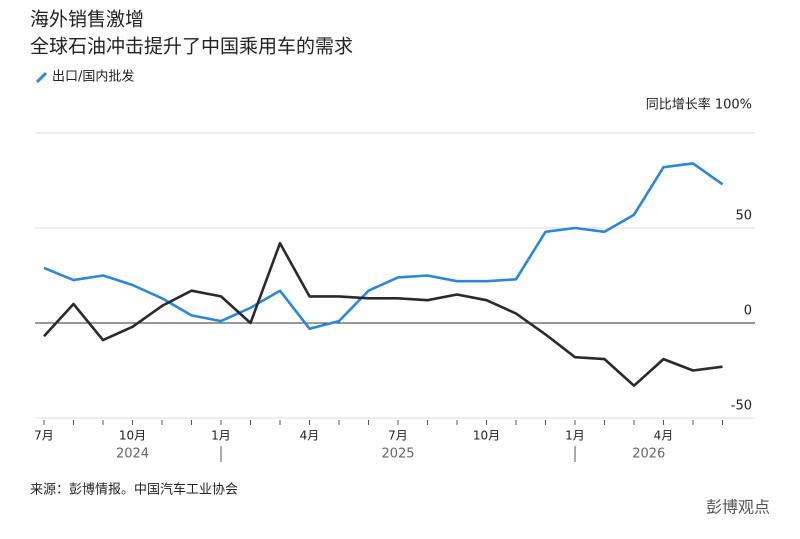 The height and width of the screenshot is (539, 800). Describe the element at coordinates (748, 311) in the screenshot. I see `y-tick-label: 0` at that location.